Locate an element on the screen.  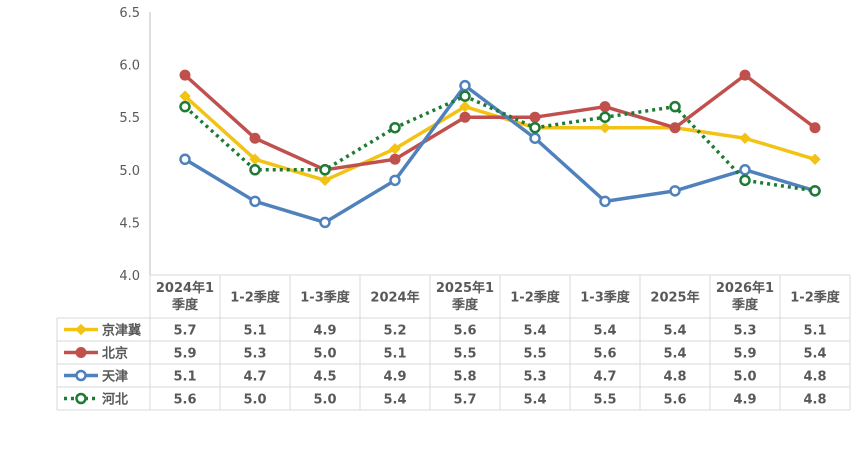
legend-entry-label: 北京 is located at coordinates (115, 354).